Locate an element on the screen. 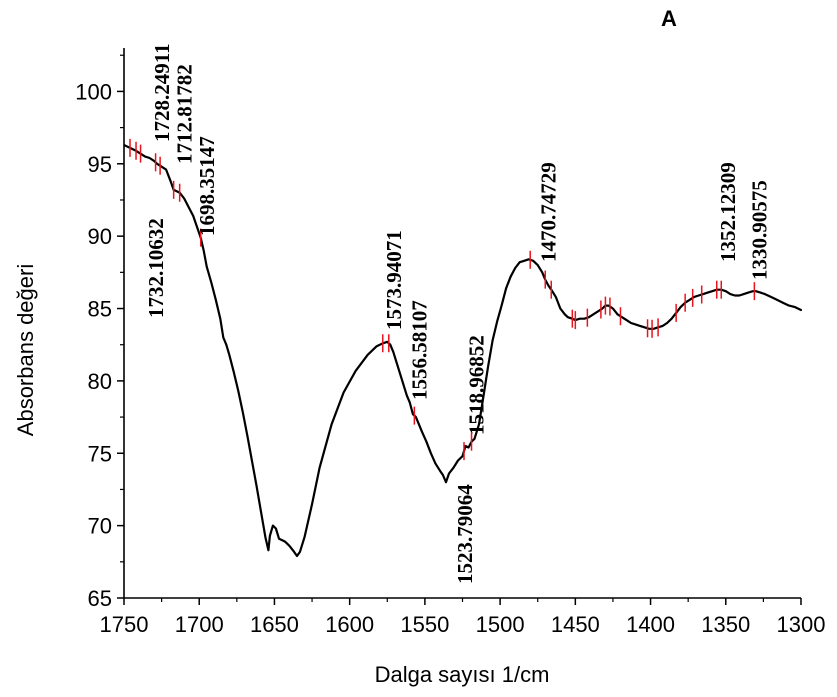 The image size is (837, 697). y-tick-label: 85 is located at coordinates (100, 309).